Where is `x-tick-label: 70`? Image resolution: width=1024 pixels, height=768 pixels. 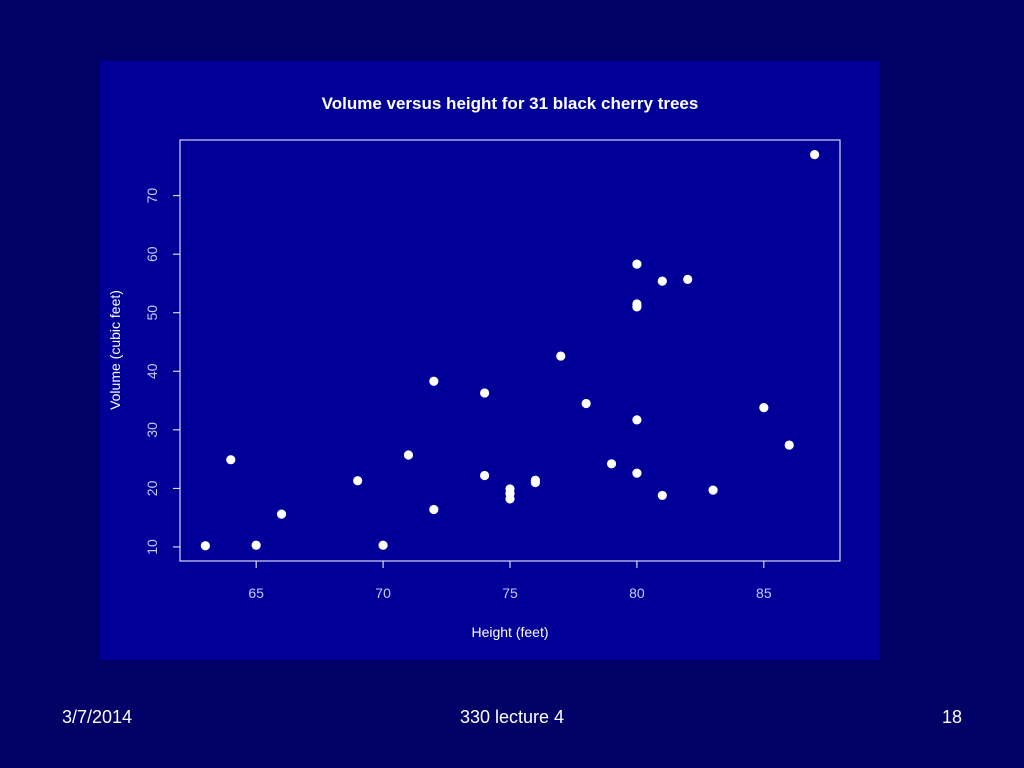 x-tick-label: 70 is located at coordinates (383, 593).